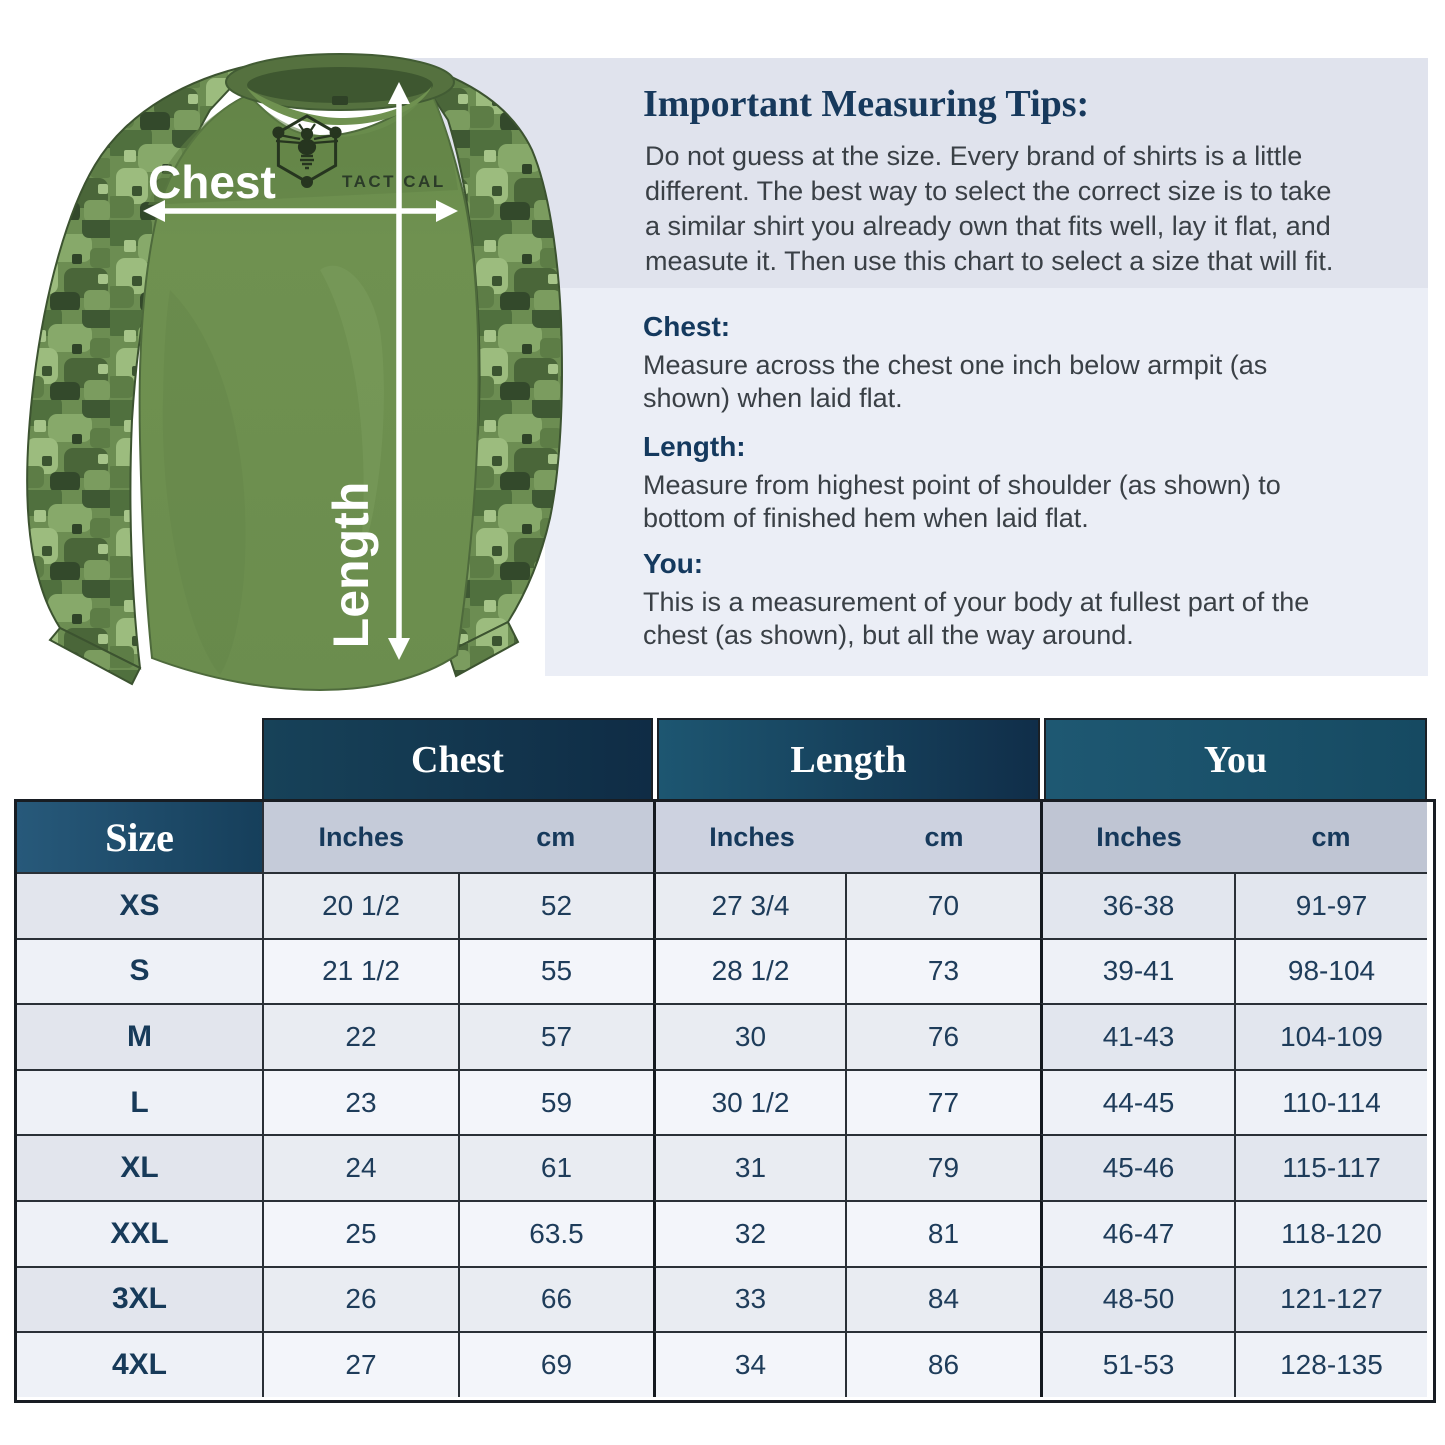 This screenshot has height=1445, width=1445. What do you see at coordinates (394, 181) in the screenshot?
I see `brand-text: TACTICAL` at bounding box center [394, 181].